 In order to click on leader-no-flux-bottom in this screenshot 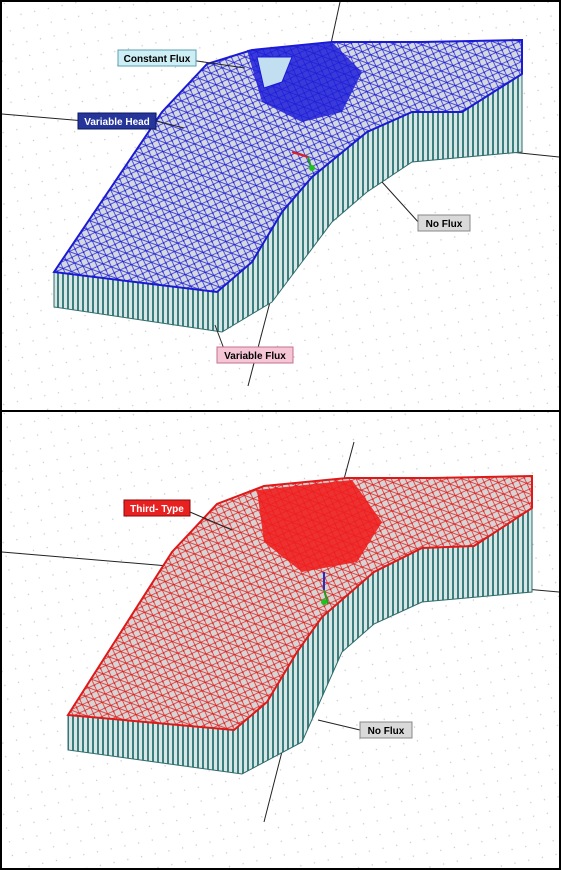, I will do `click(339, 725)`.